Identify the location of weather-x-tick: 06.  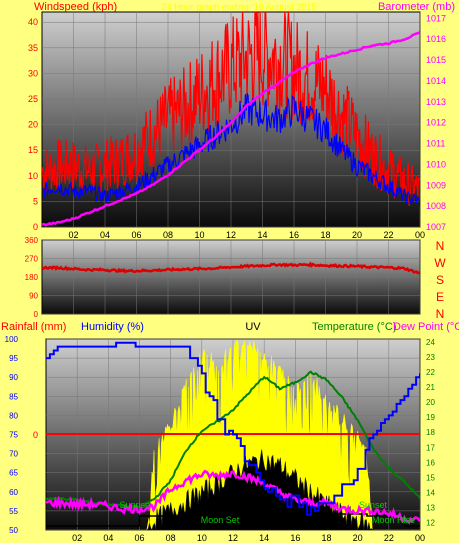
(139, 538).